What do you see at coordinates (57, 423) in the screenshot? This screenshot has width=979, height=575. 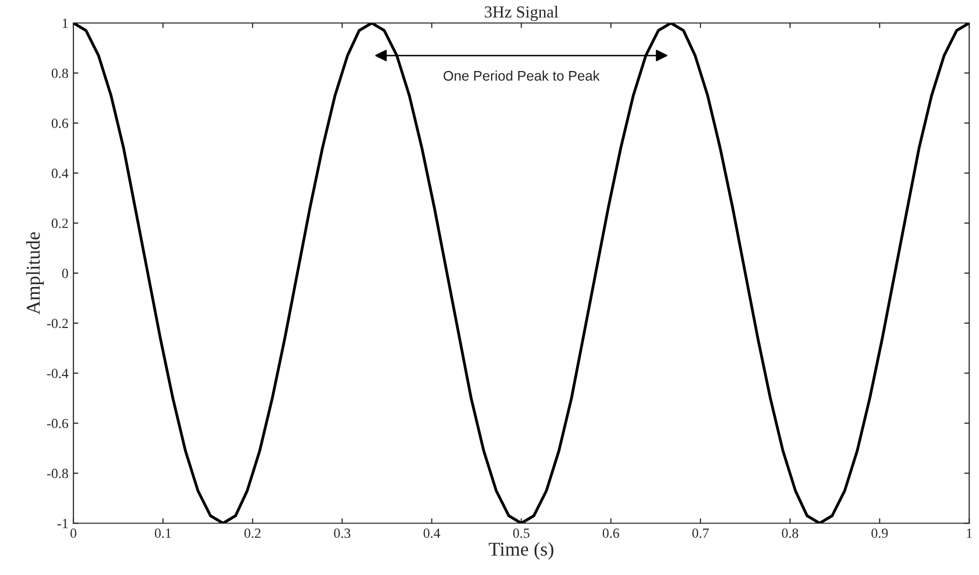 I see `y-tick-label: -0.6` at bounding box center [57, 423].